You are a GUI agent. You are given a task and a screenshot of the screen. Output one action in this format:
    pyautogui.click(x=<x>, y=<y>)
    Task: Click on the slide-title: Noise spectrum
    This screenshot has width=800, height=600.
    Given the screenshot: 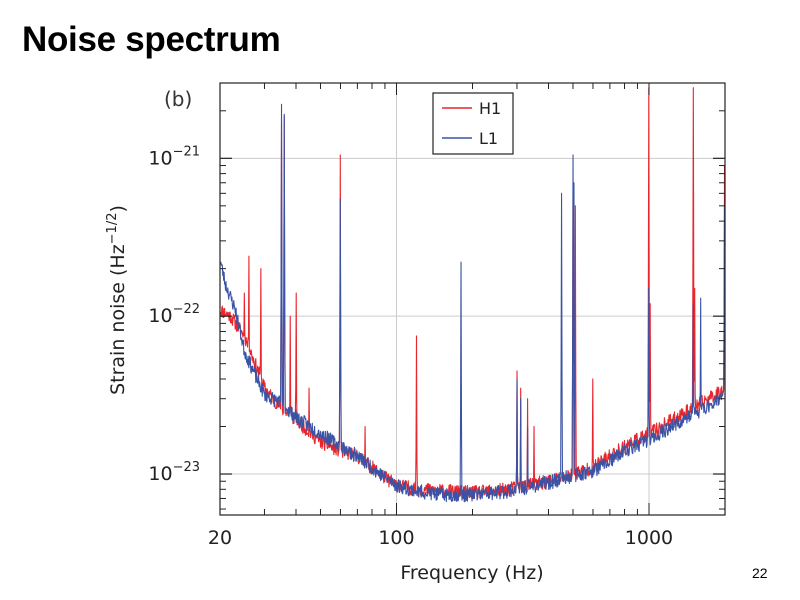 What is the action you would take?
    pyautogui.click(x=151, y=39)
    